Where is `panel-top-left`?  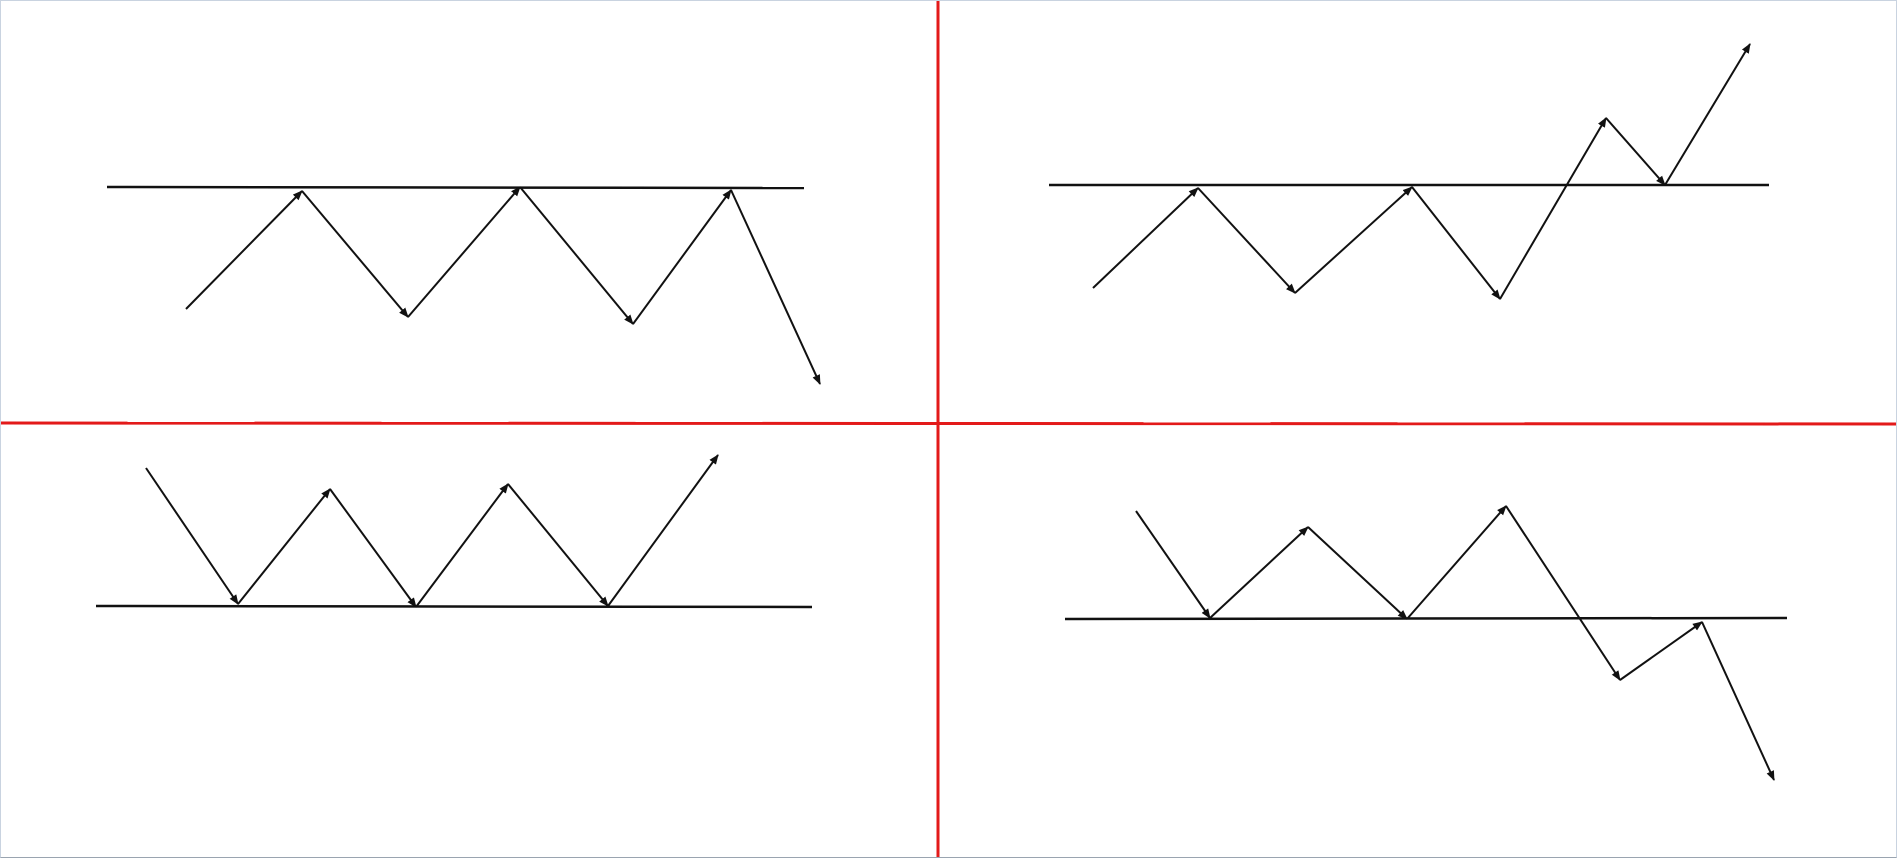
panel-top-left is located at coordinates (463, 285).